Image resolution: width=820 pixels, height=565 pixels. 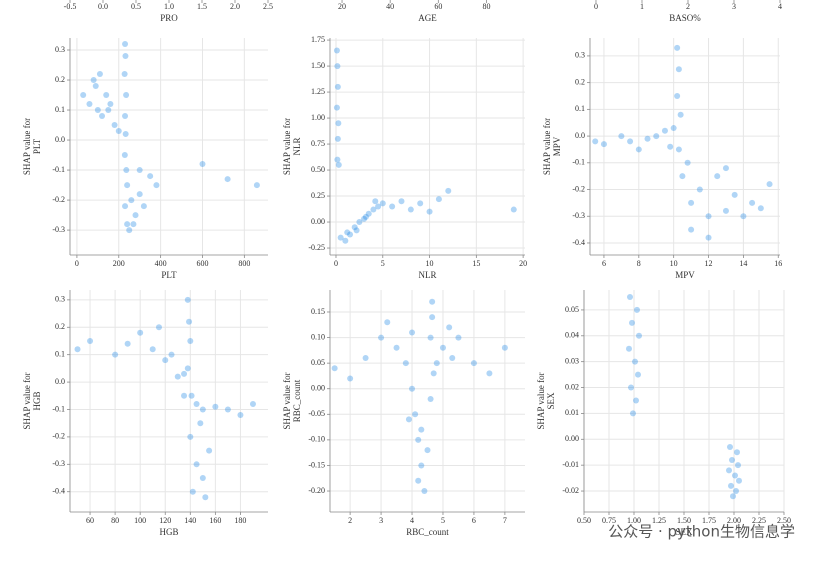 I want to click on y-tick-label: 1.00, so click(x=318, y=117).